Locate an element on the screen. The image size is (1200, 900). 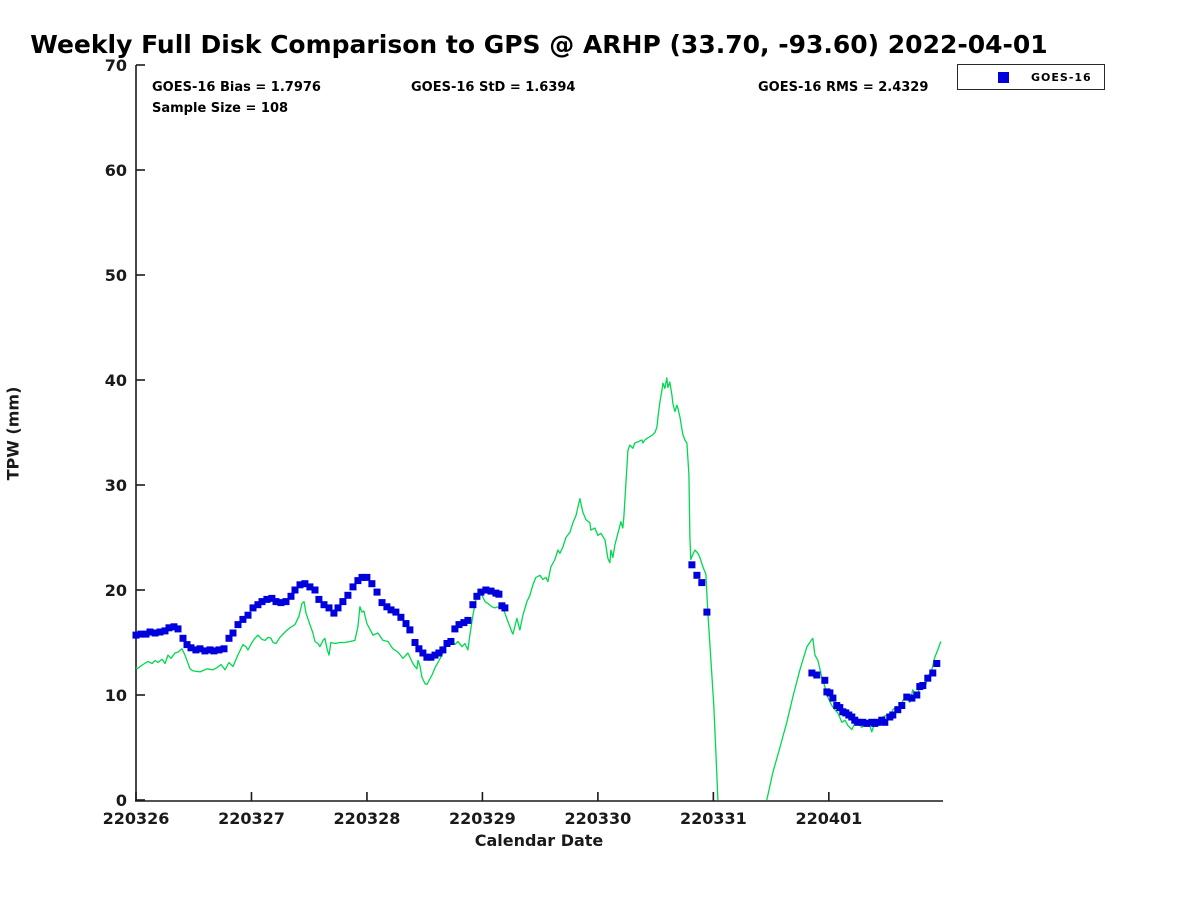
x-tick-label: 220401 is located at coordinates (828, 818).